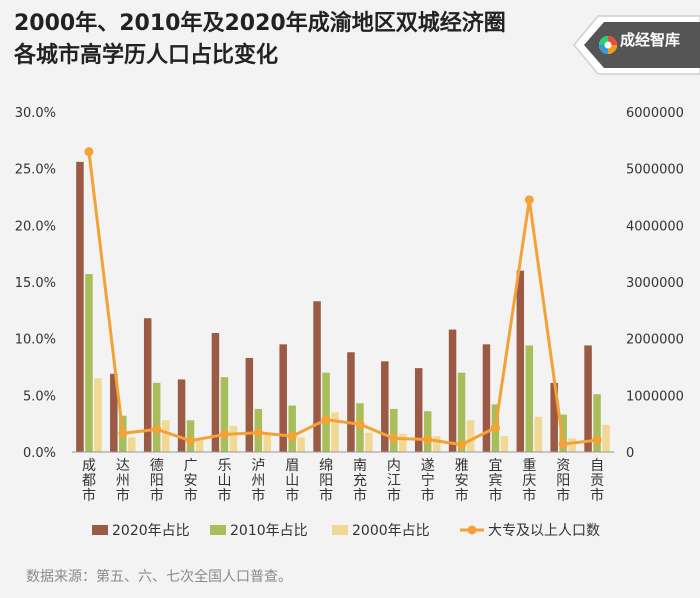 This screenshot has height=598, width=700. What do you see at coordinates (538, 434) in the screenshot?
I see `bar-2000年占比-重庆市` at bounding box center [538, 434].